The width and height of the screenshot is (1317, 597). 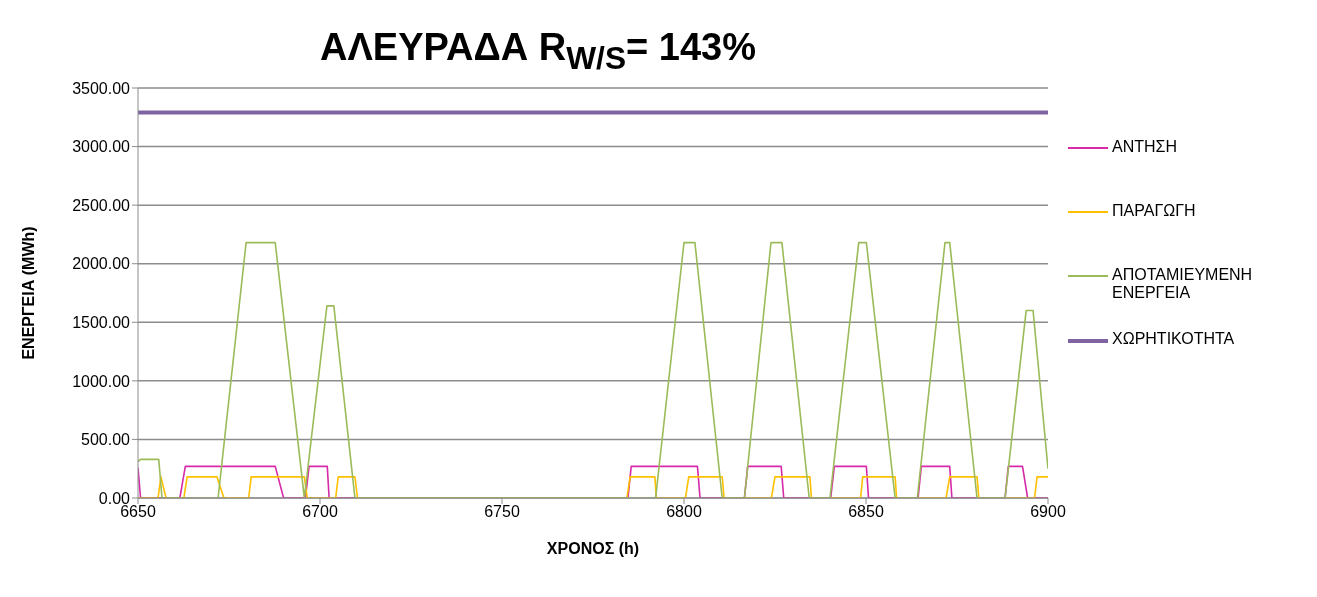 I want to click on y-tick-label: 3500.00, so click(x=101, y=88).